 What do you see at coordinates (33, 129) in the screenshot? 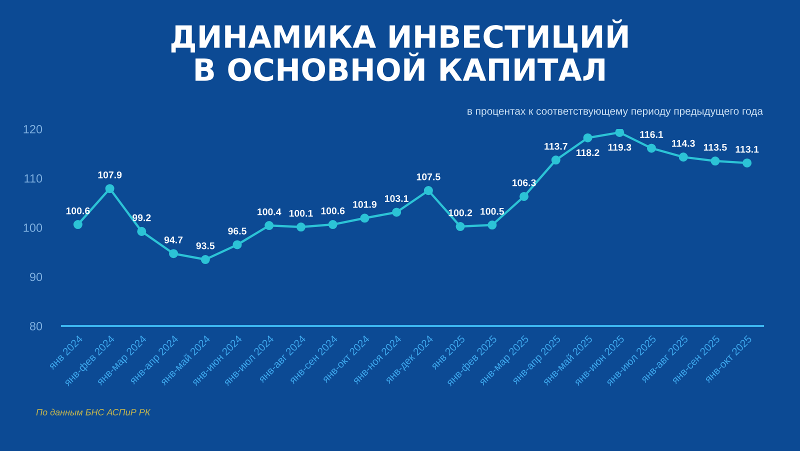
I see `y-tick-label: 120` at bounding box center [33, 129].